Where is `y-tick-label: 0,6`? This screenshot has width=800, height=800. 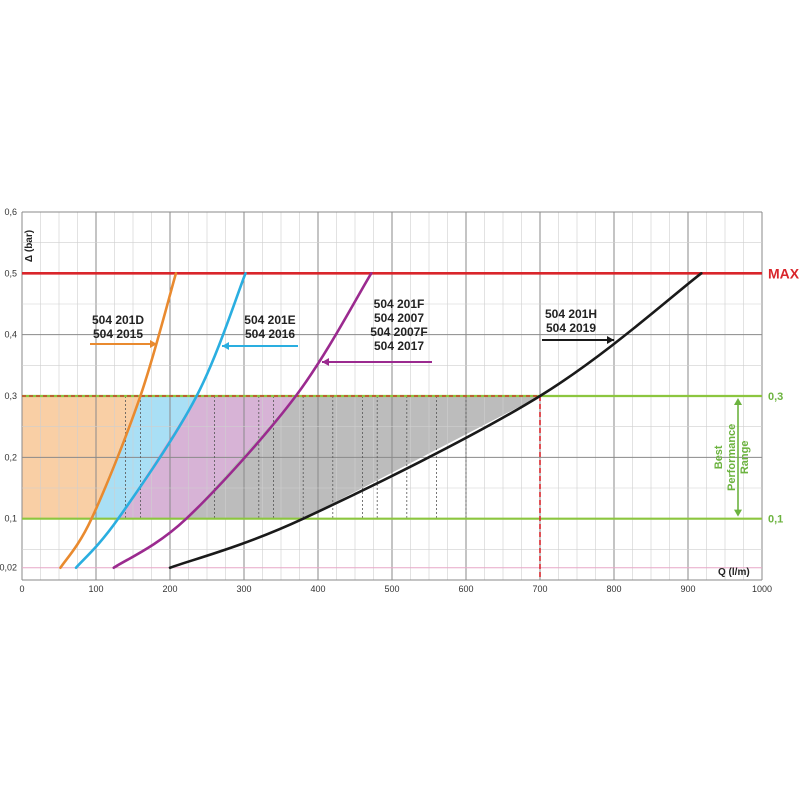 y-tick-label: 0,6 is located at coordinates (10, 212).